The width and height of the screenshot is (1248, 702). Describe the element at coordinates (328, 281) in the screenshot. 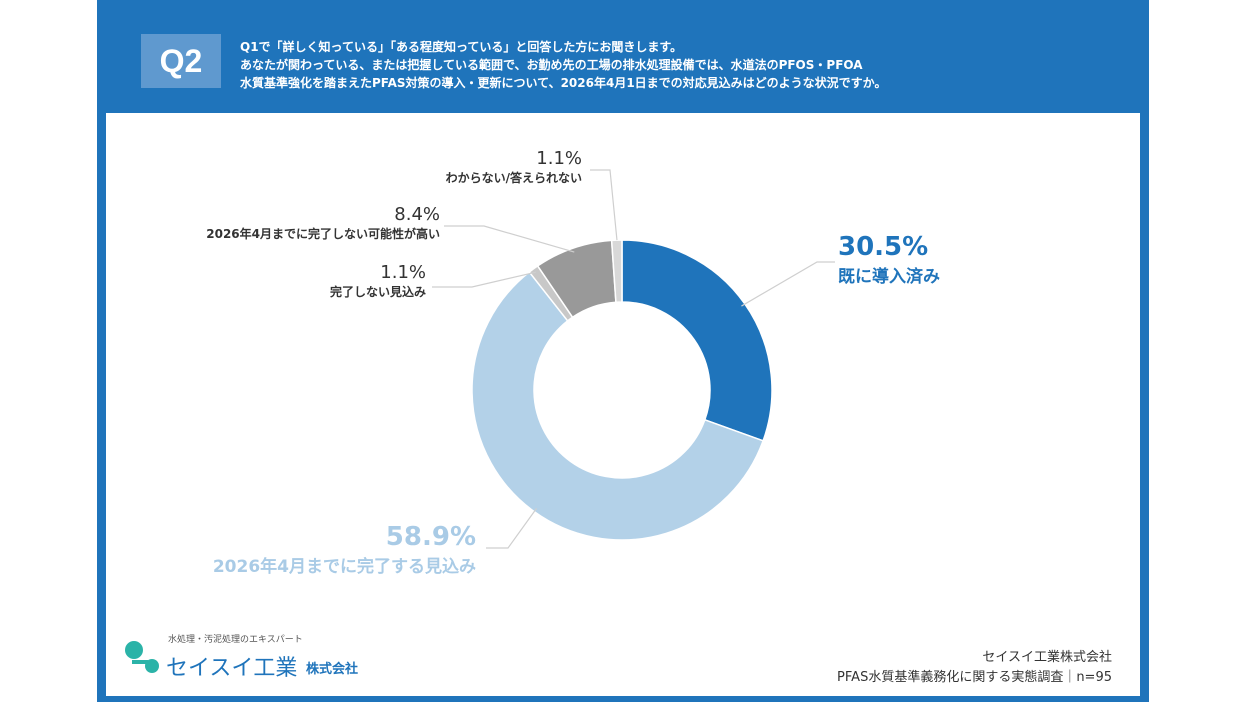

I see `slice-label-not-complete: 1.1% 完了しない見込み` at that location.